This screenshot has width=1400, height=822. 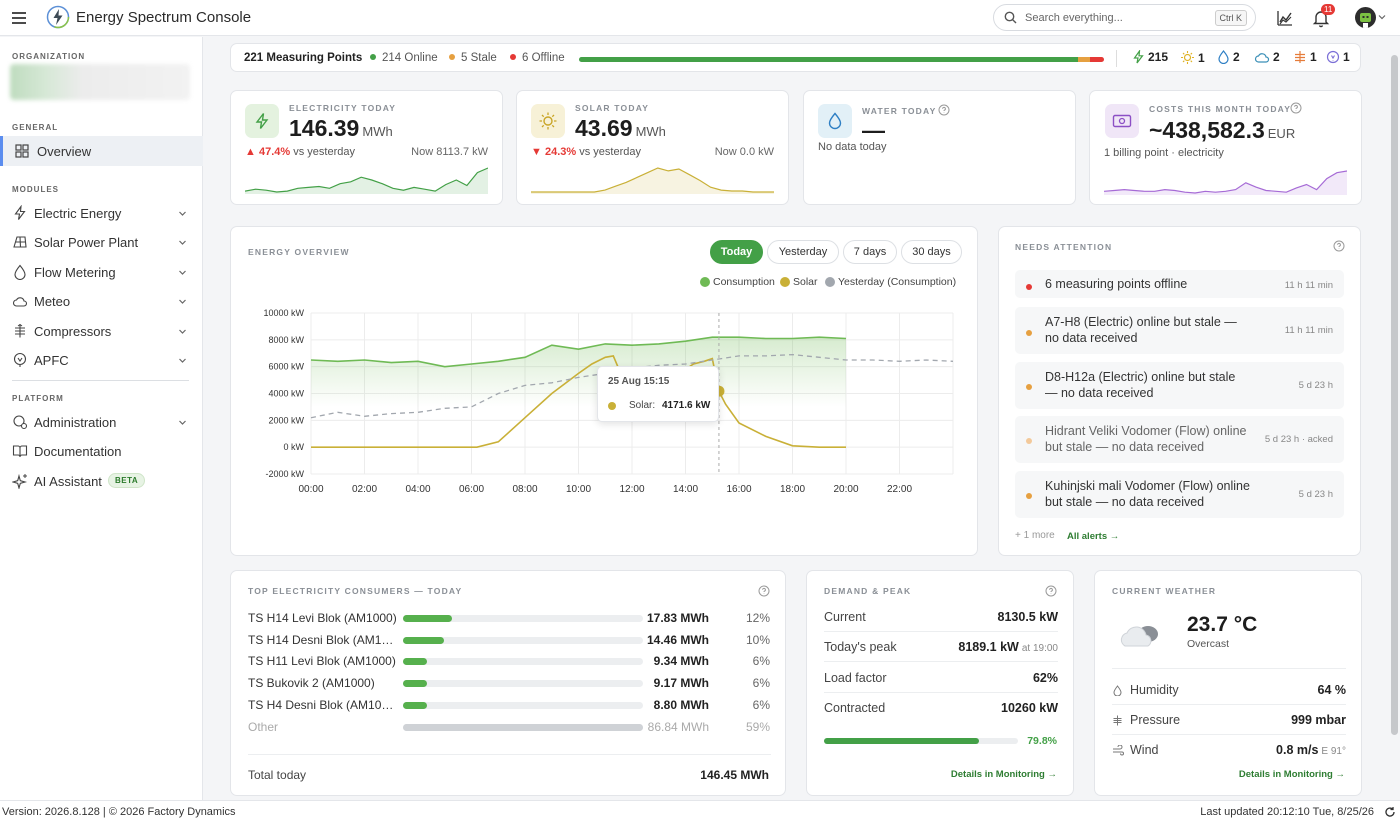 I want to click on range-7days-button: 7 days, so click(x=870, y=252).